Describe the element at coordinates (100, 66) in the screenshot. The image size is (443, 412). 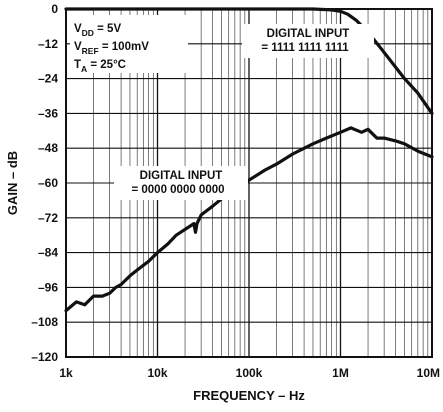
I see `condition-label: TA = 25°C` at that location.